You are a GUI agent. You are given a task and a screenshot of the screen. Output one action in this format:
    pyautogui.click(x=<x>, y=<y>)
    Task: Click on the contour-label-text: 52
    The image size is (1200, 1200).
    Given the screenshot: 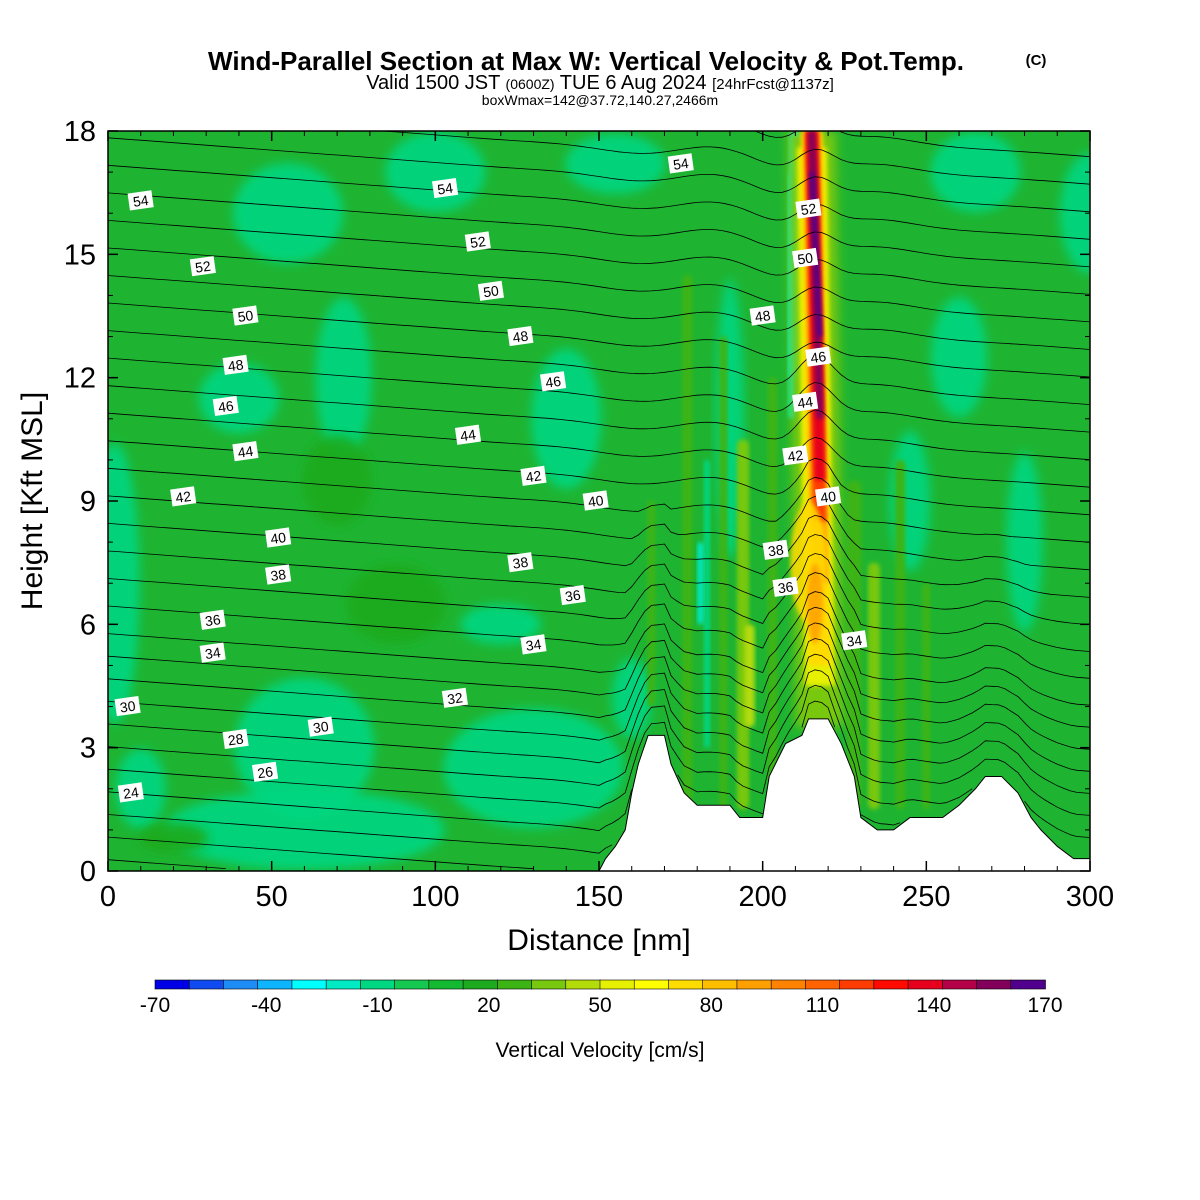 What is the action you would take?
    pyautogui.click(x=203, y=267)
    